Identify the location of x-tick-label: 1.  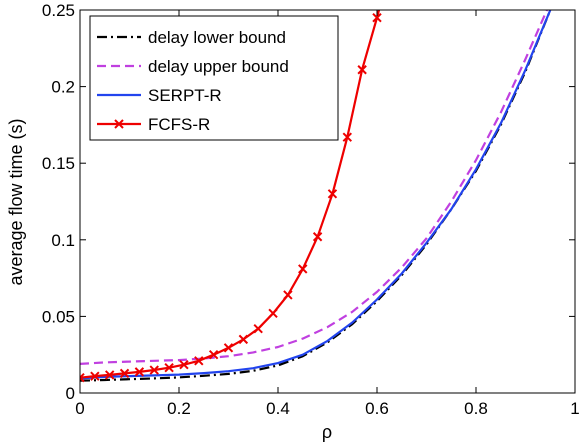
(574, 408).